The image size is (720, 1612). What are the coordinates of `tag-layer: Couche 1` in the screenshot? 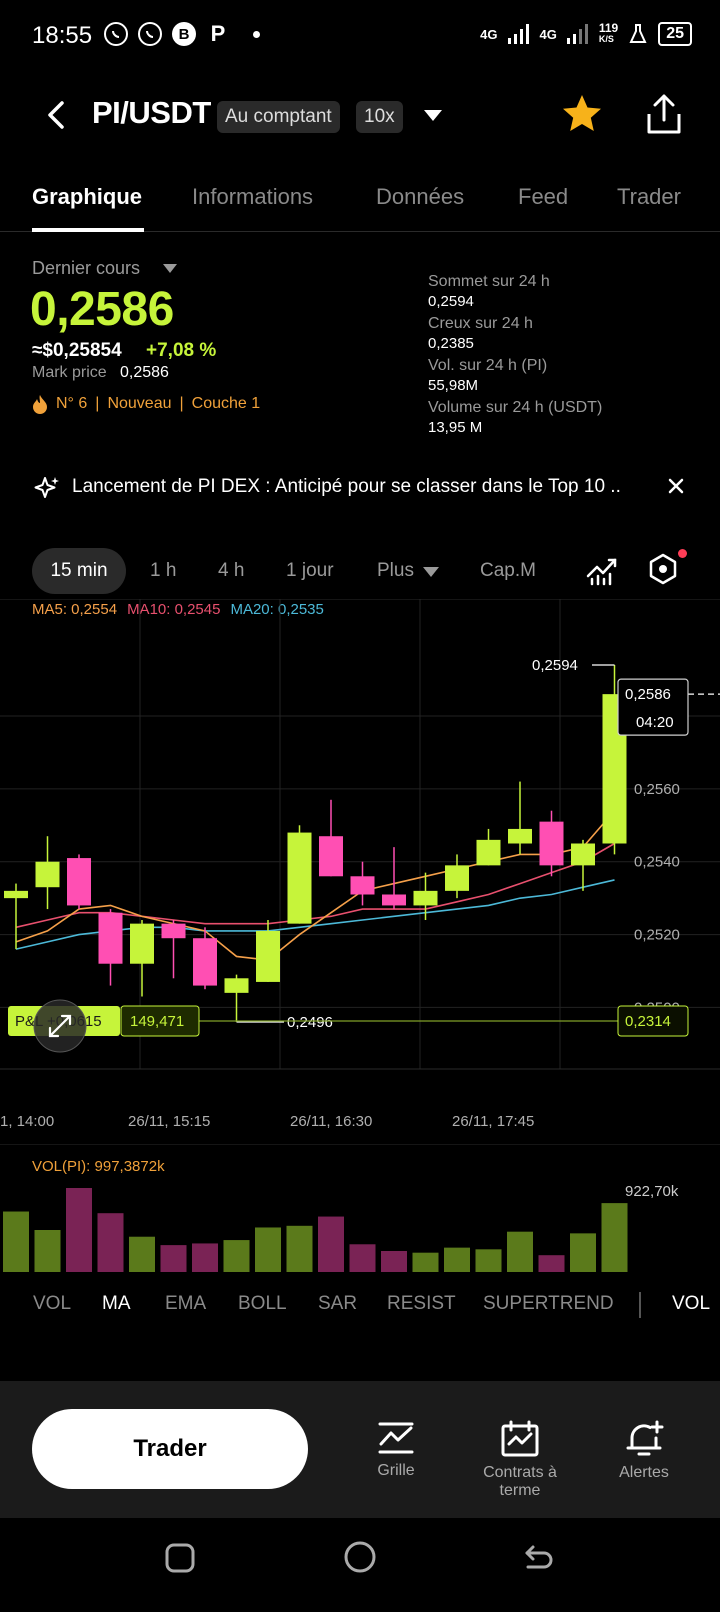 It's located at (226, 403).